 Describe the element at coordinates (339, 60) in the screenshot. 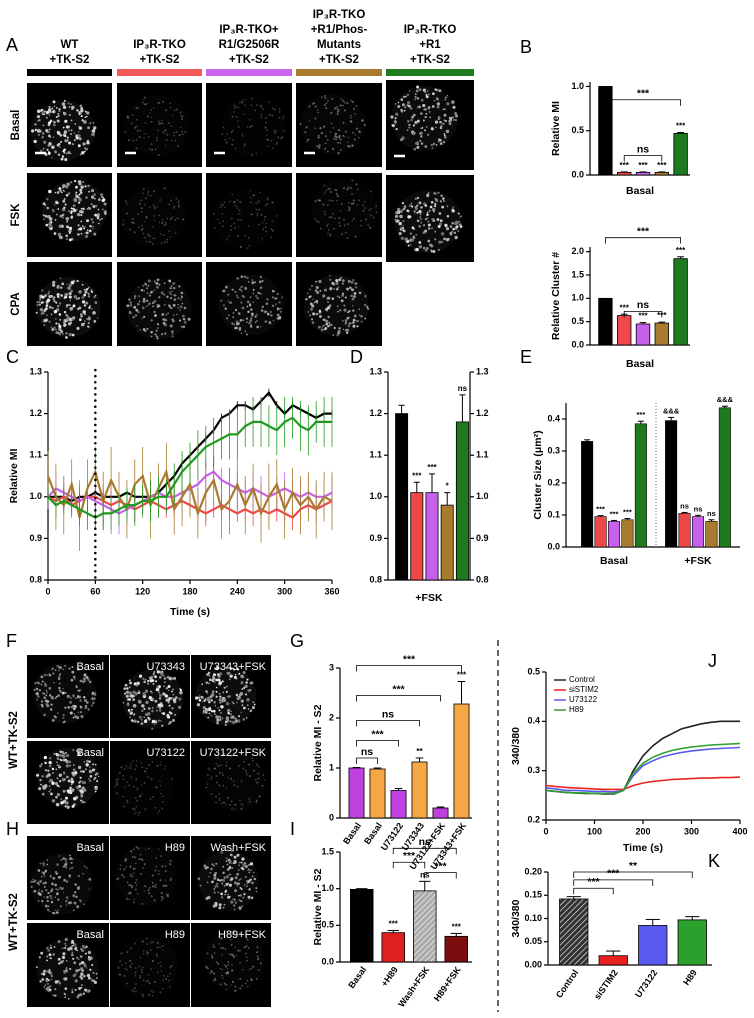

I see `column-header: +TK-S2` at that location.